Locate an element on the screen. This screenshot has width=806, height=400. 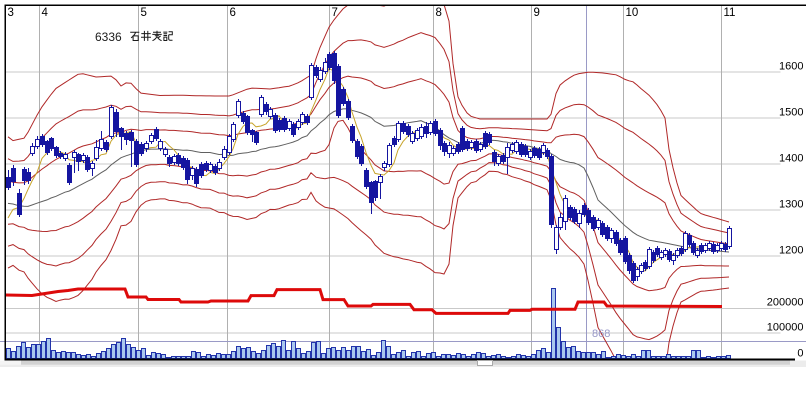
svg-text: 8 is located at coordinates (439, 13).